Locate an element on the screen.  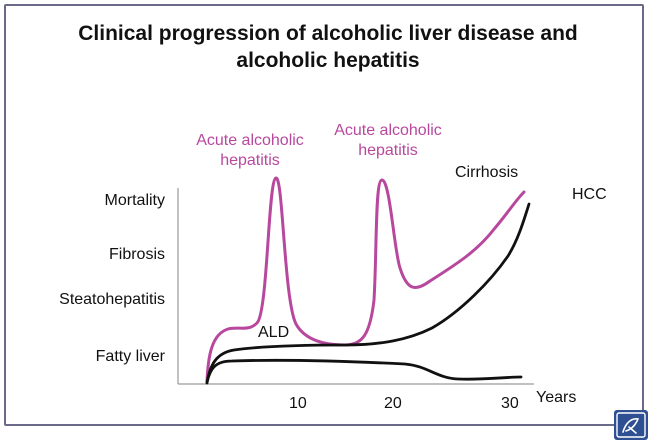
y-label-fibrosis: Fibrosis is located at coordinates (136, 254).